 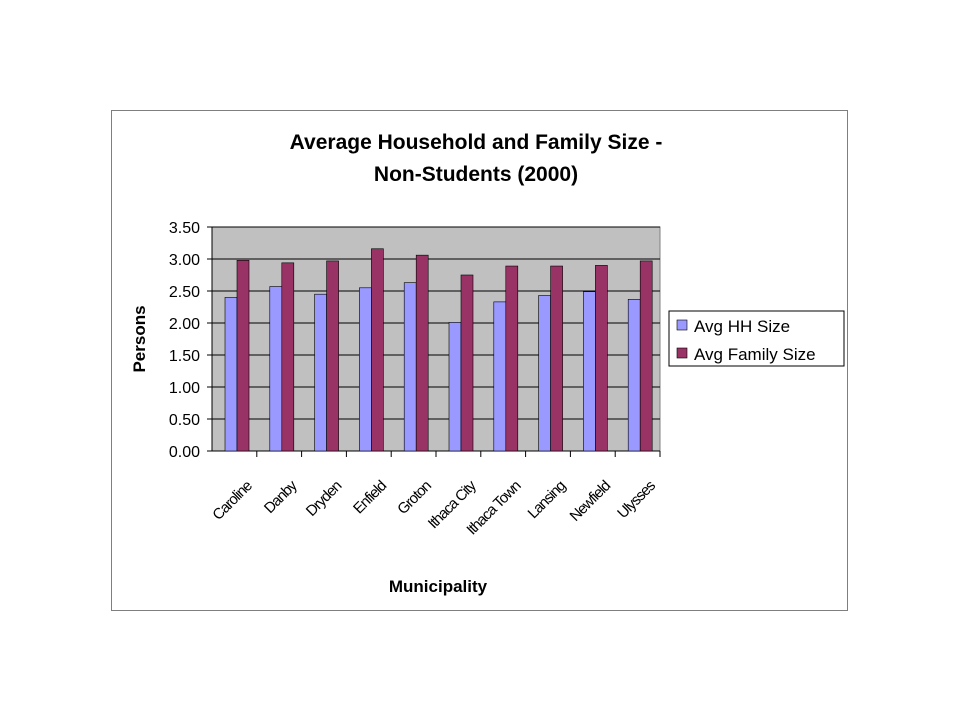 What do you see at coordinates (476, 142) in the screenshot?
I see `chart-title: Average Household and Family Size -` at bounding box center [476, 142].